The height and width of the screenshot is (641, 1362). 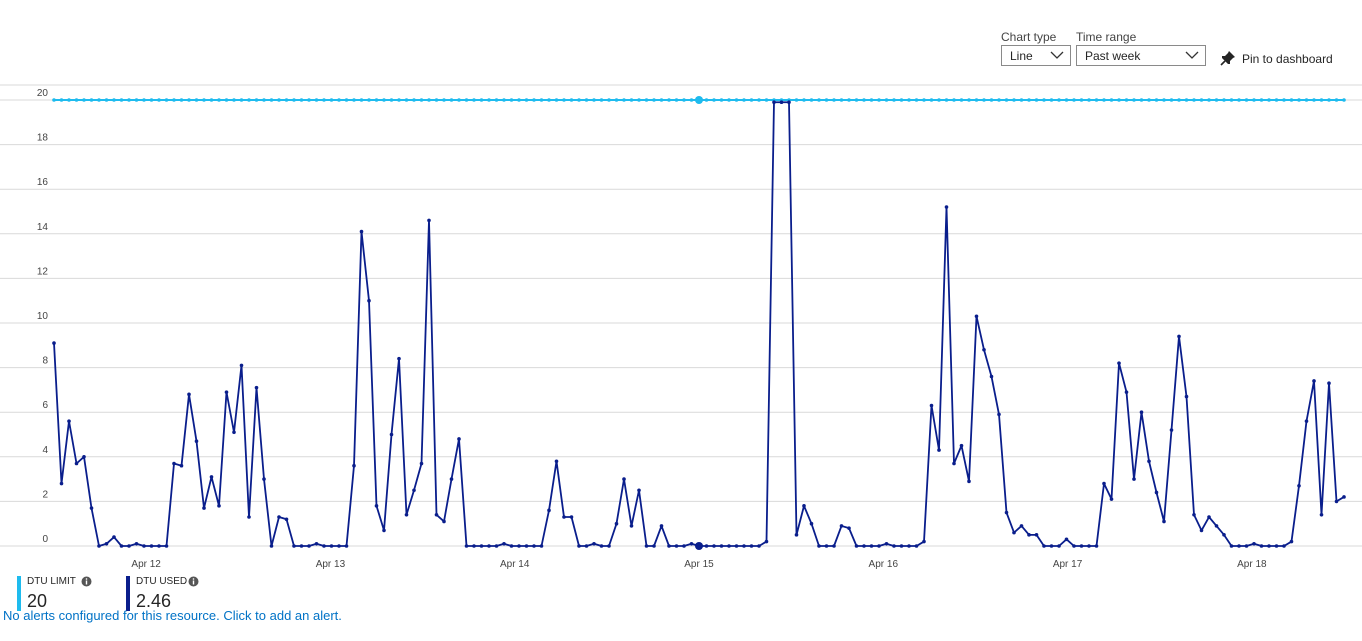 I want to click on x-tick-label: Apr 12, so click(x=146, y=564).